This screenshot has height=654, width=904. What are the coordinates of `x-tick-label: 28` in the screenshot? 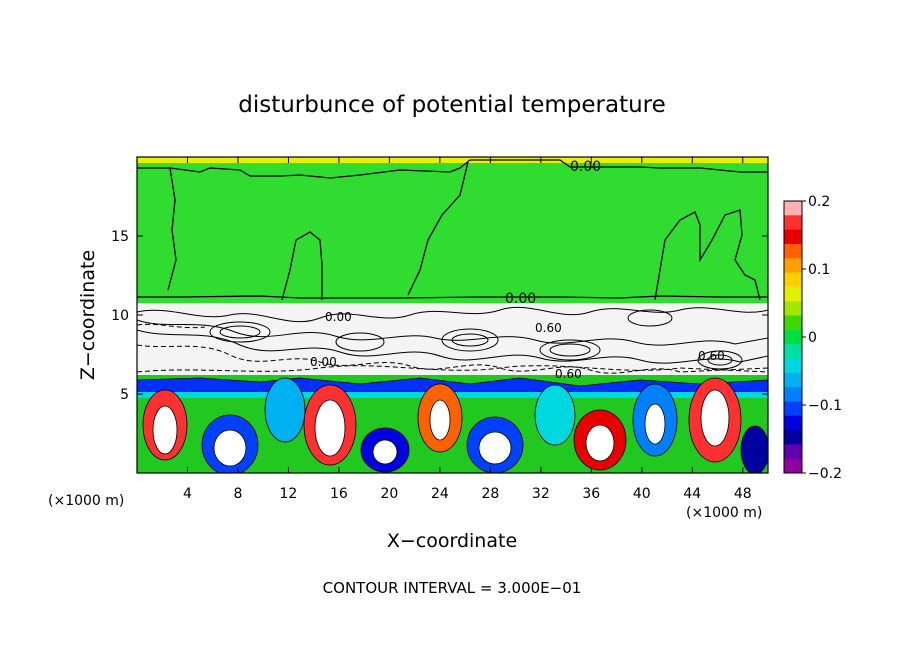 It's located at (490, 494).